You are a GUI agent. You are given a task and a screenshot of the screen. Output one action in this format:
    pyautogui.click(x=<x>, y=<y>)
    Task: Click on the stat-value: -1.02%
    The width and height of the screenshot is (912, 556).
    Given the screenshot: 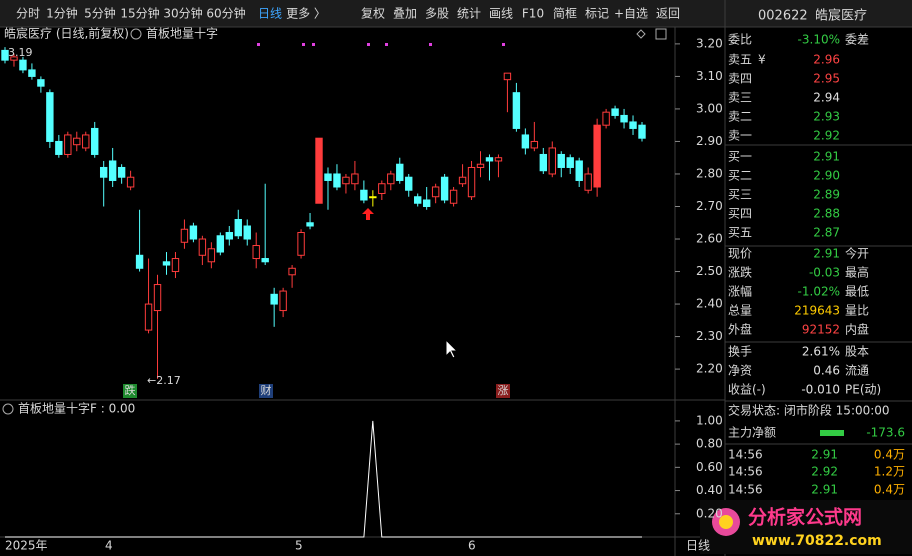 What is the action you would take?
    pyautogui.click(x=819, y=292)
    